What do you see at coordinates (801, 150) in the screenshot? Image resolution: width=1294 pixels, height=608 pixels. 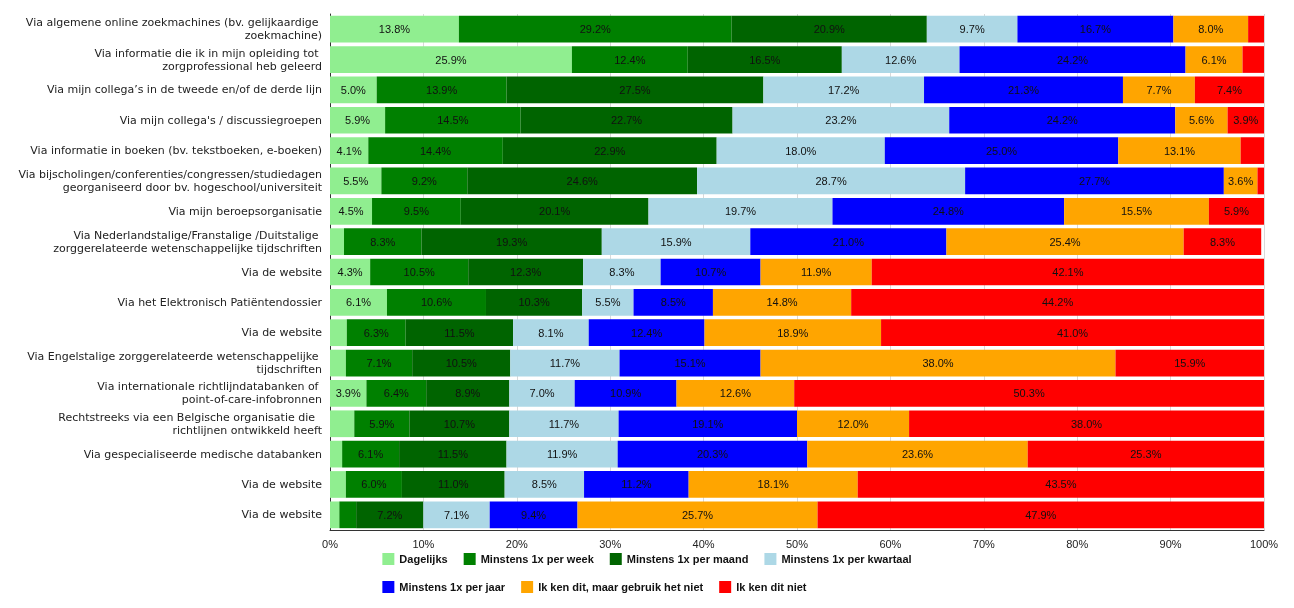 I see `data-label: 18.0%` at bounding box center [801, 150].